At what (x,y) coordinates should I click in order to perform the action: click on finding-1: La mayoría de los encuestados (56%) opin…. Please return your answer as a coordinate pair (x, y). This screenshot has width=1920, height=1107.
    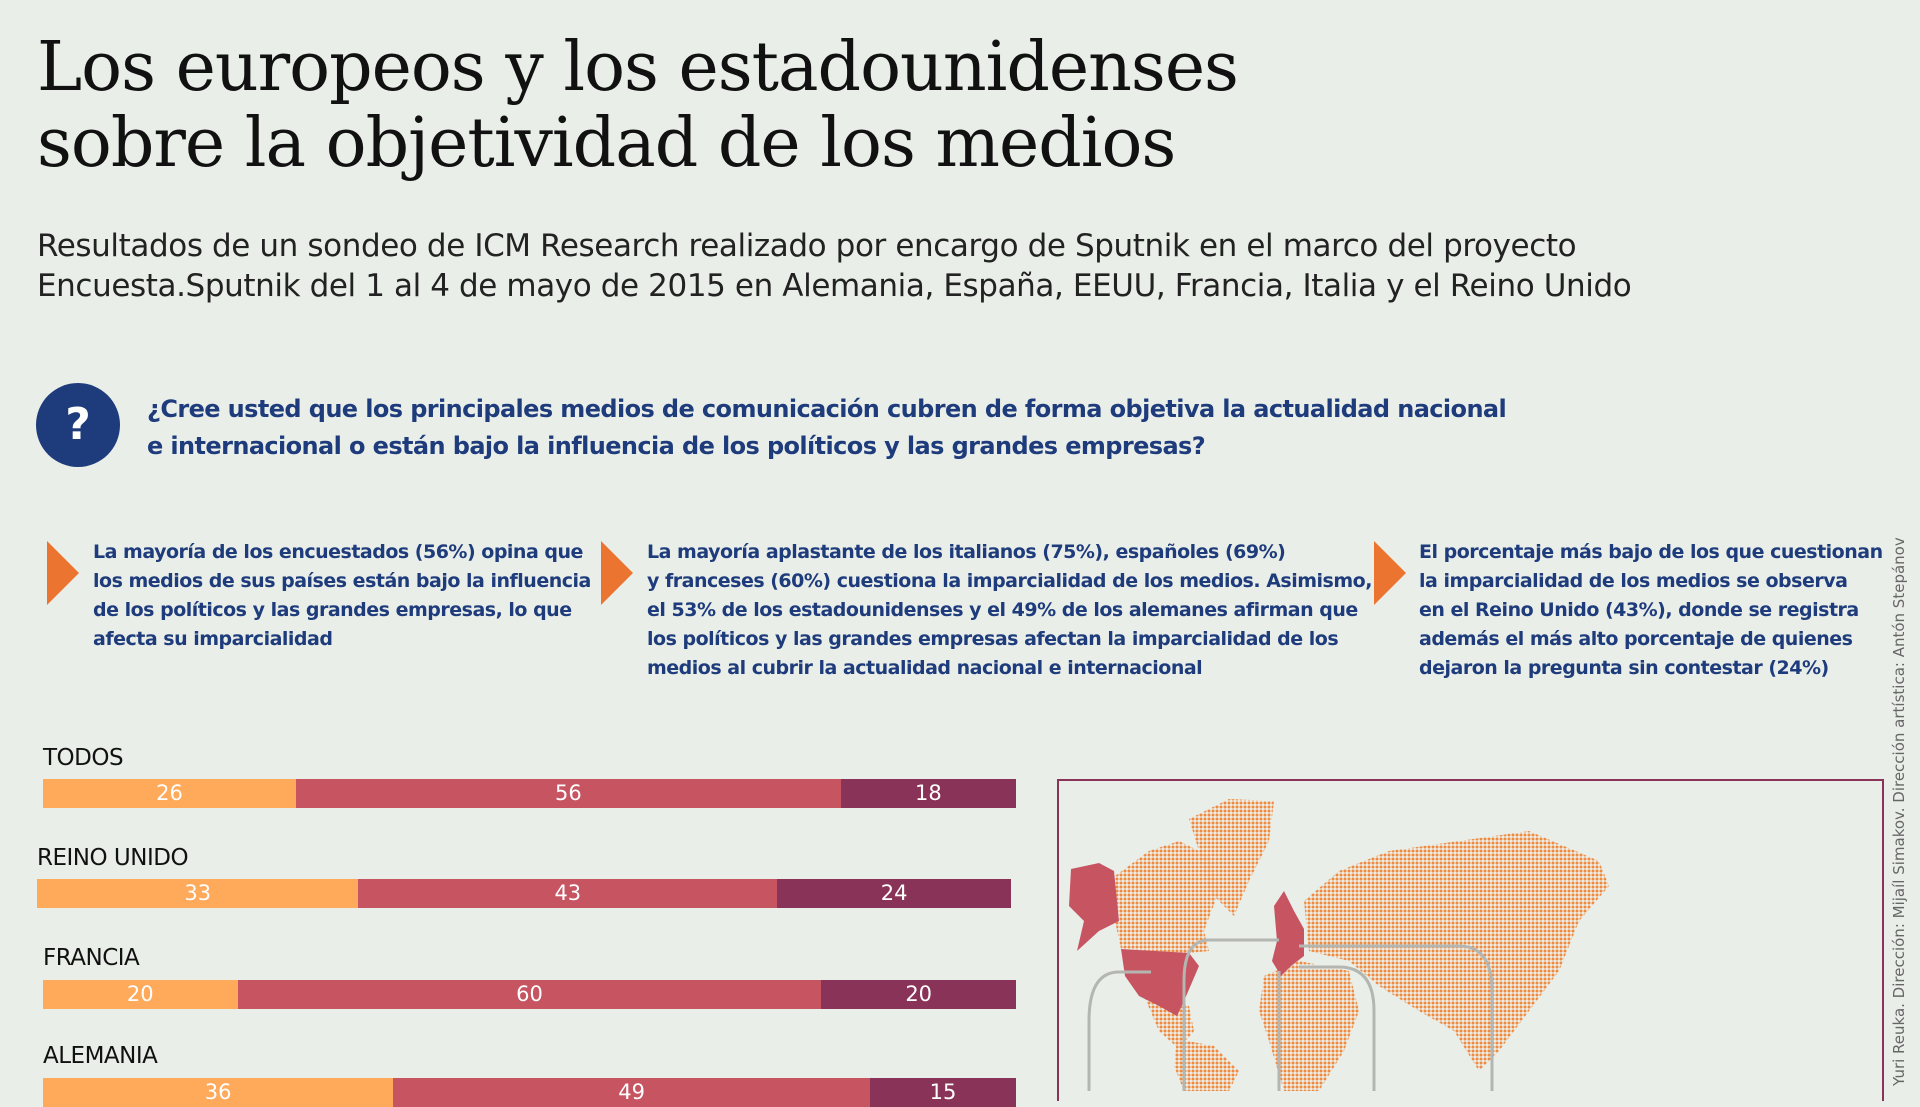
    Looking at the image, I should click on (342, 596).